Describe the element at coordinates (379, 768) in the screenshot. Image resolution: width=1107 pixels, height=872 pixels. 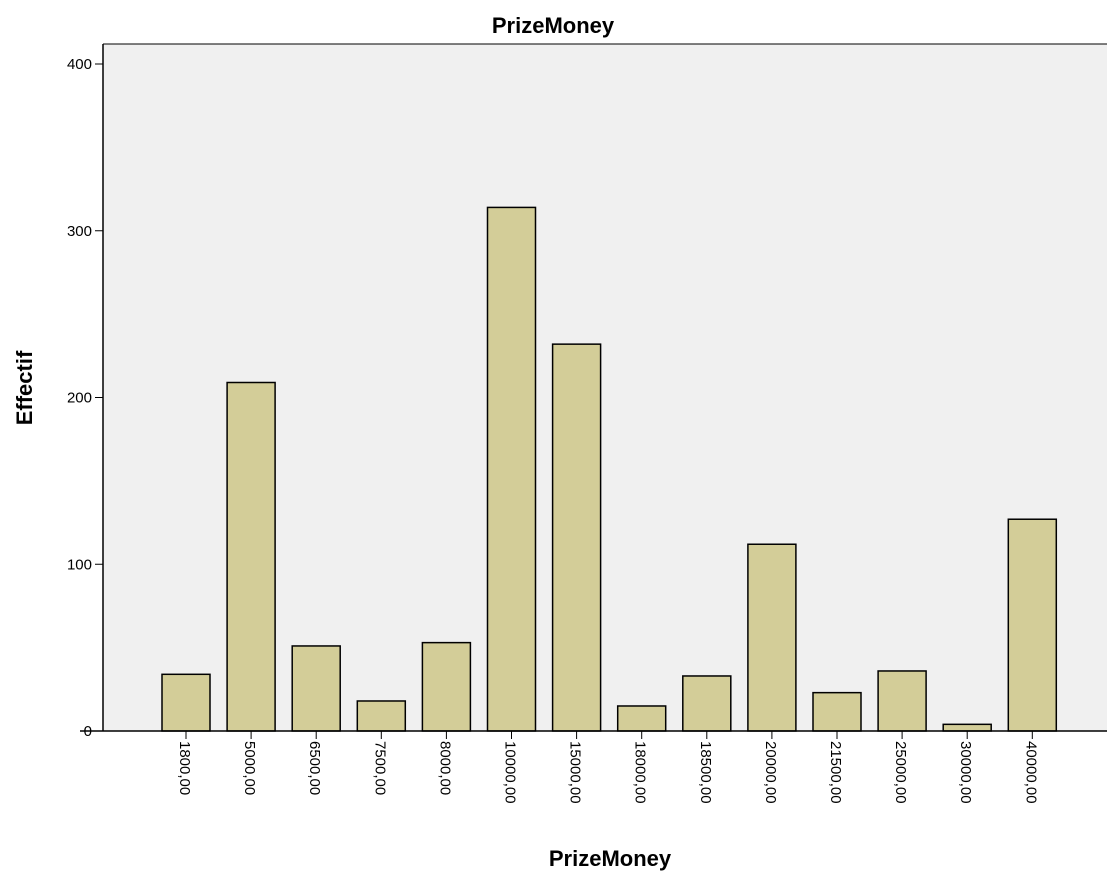
I see `x-tick-label: 7500,00` at that location.